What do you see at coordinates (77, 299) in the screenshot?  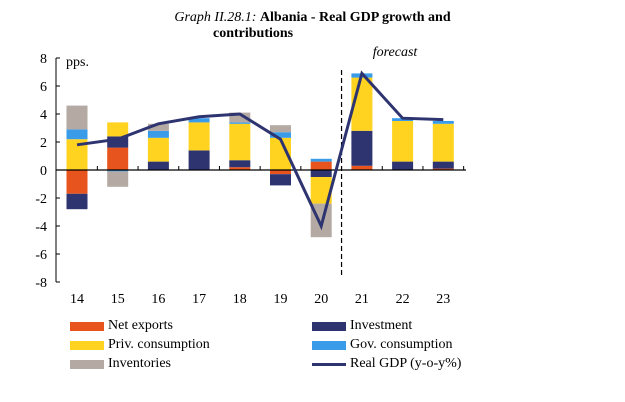 I see `x-tick-label: 14` at bounding box center [77, 299].